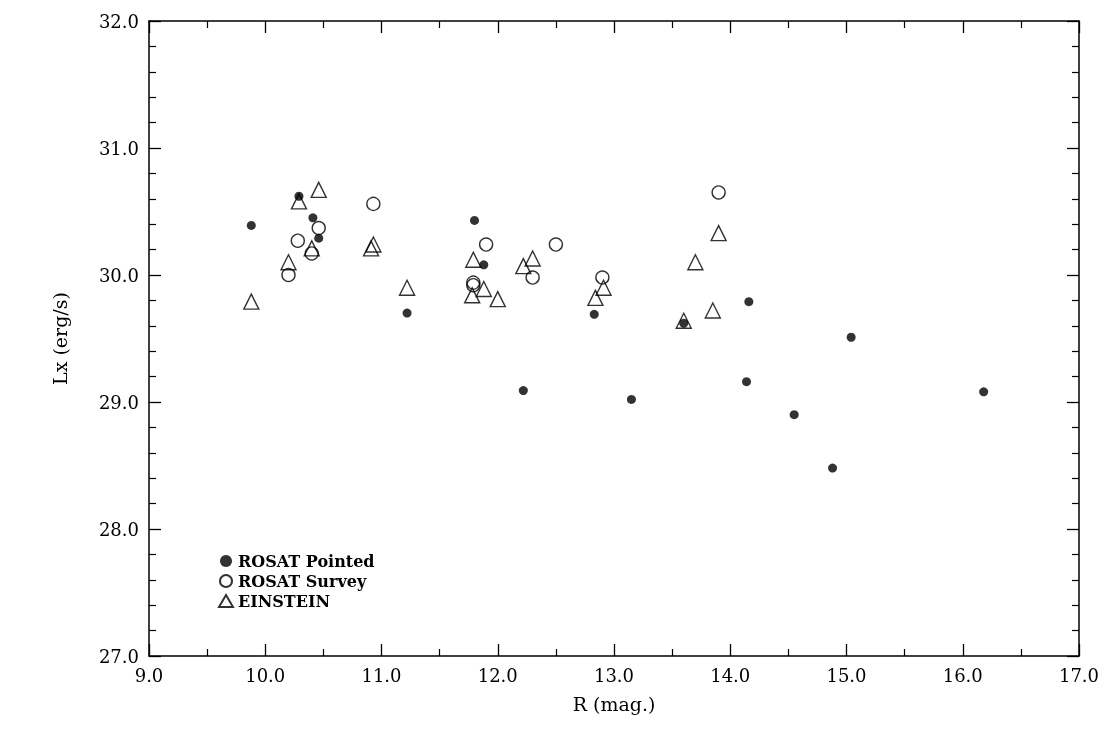 The image size is (1115, 734). I want to click on x-tick-label: 11.0, so click(381, 675).